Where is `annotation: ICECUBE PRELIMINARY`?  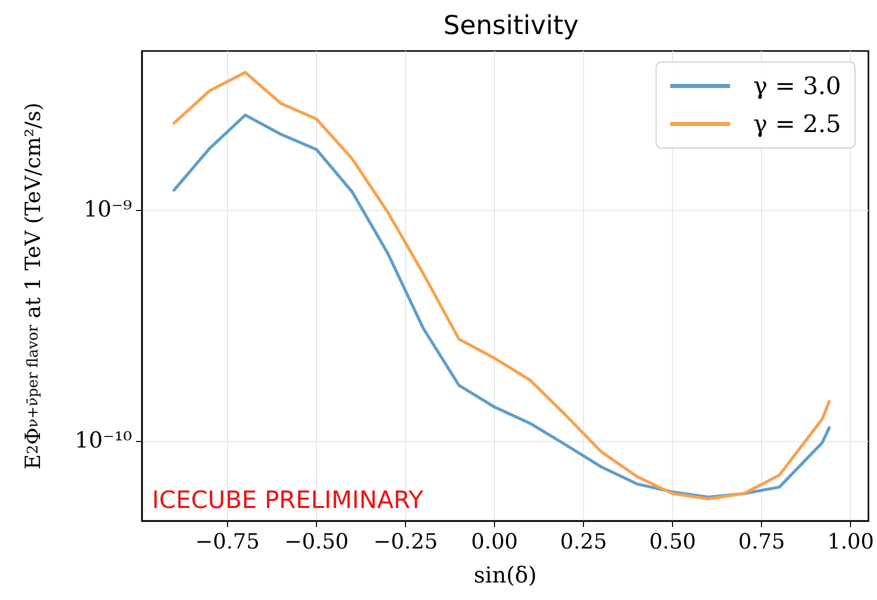
annotation: ICECUBE PRELIMINARY is located at coordinates (288, 500).